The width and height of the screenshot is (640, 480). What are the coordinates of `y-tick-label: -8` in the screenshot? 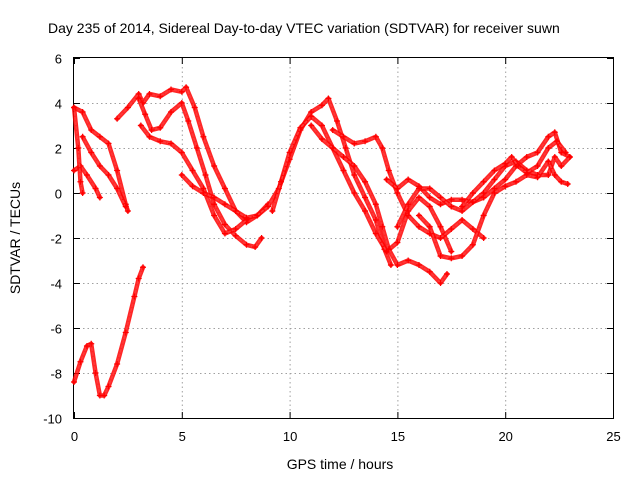 It's located at (56, 374).